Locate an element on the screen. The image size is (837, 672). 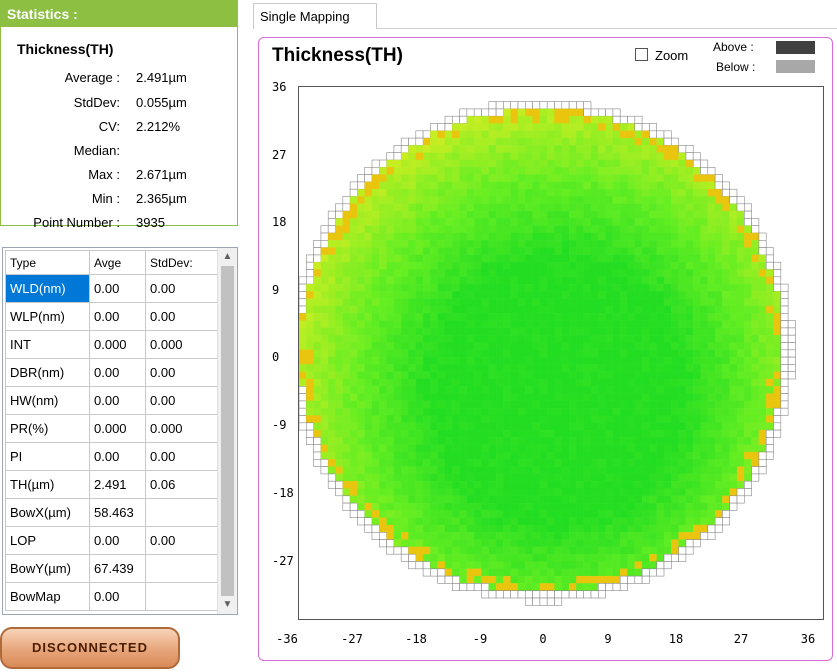
table-row: INT 0.000 0.000 is located at coordinates (111, 344).